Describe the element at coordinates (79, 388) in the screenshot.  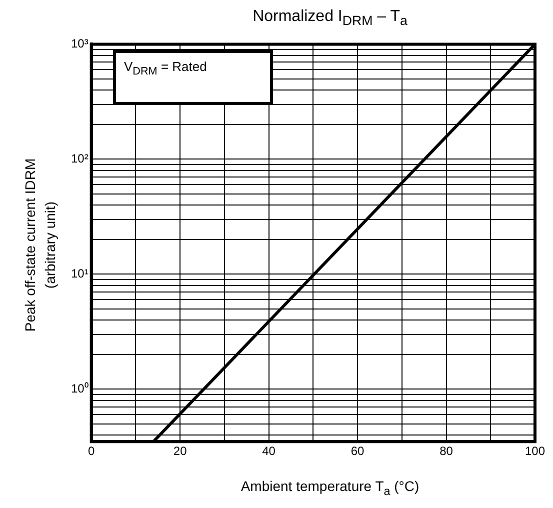
I see `y-tick-label: 10⁰` at that location.